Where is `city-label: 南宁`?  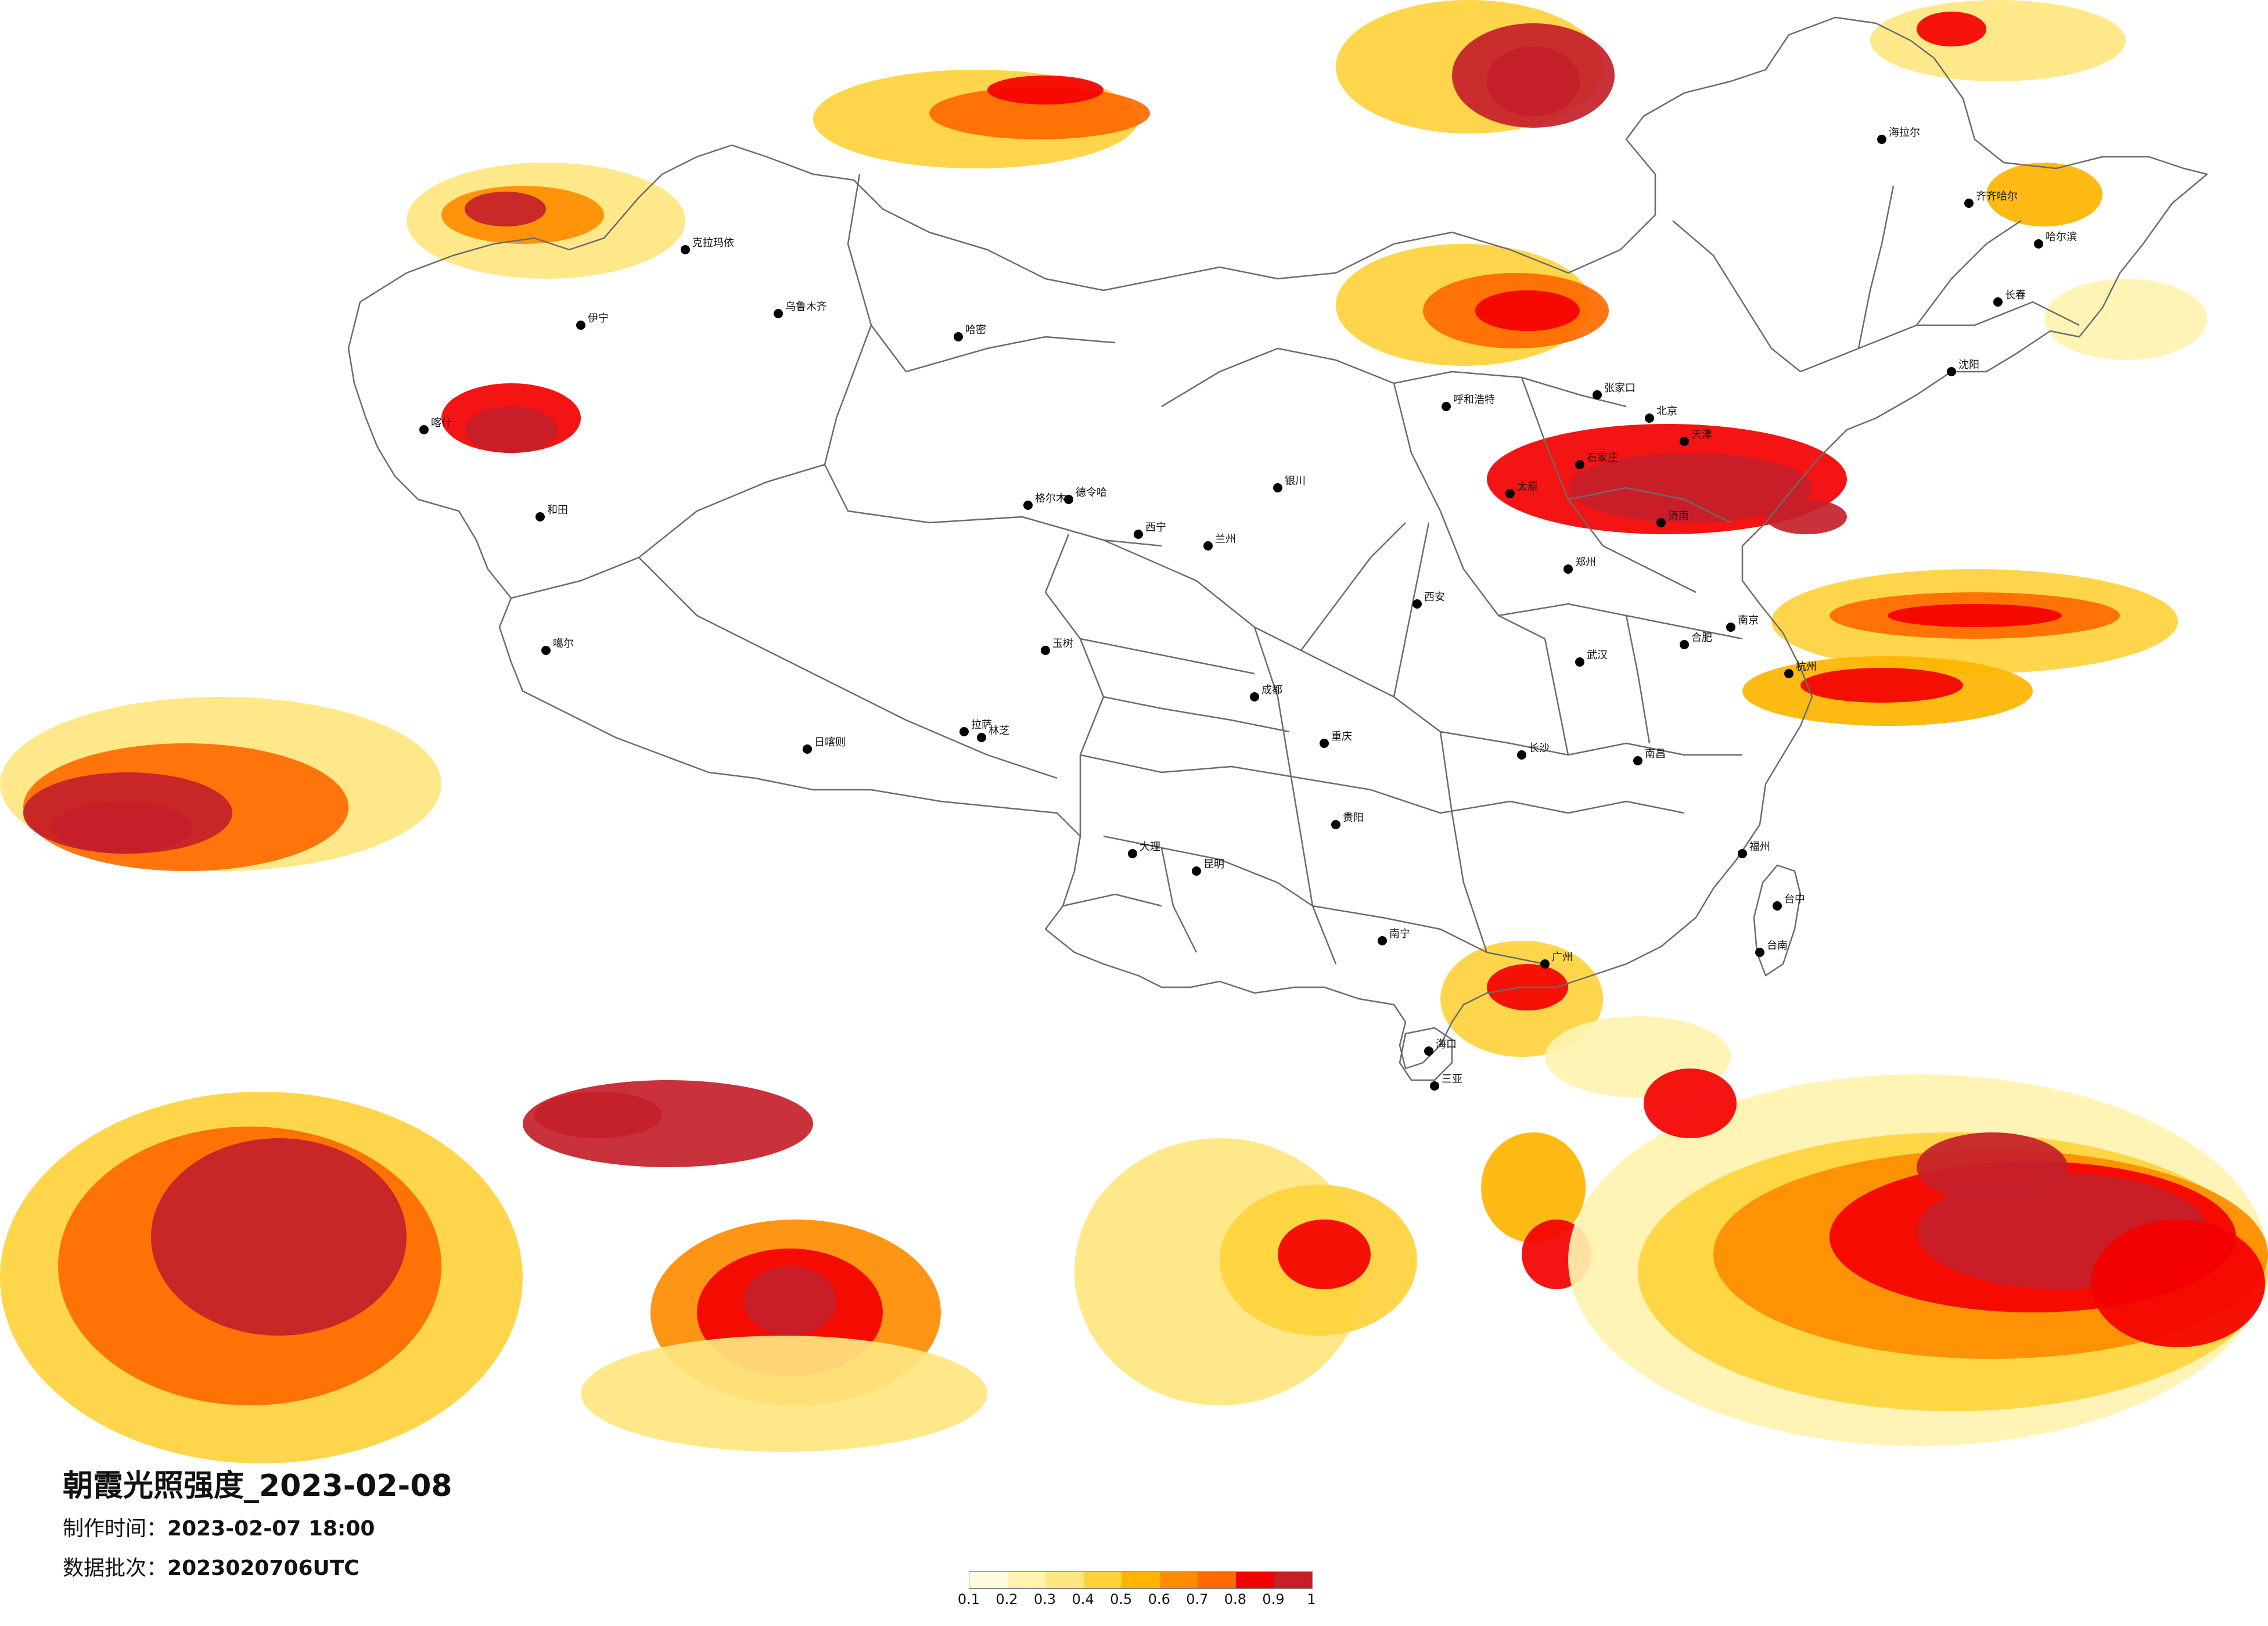 city-label: 南宁 is located at coordinates (1399, 934).